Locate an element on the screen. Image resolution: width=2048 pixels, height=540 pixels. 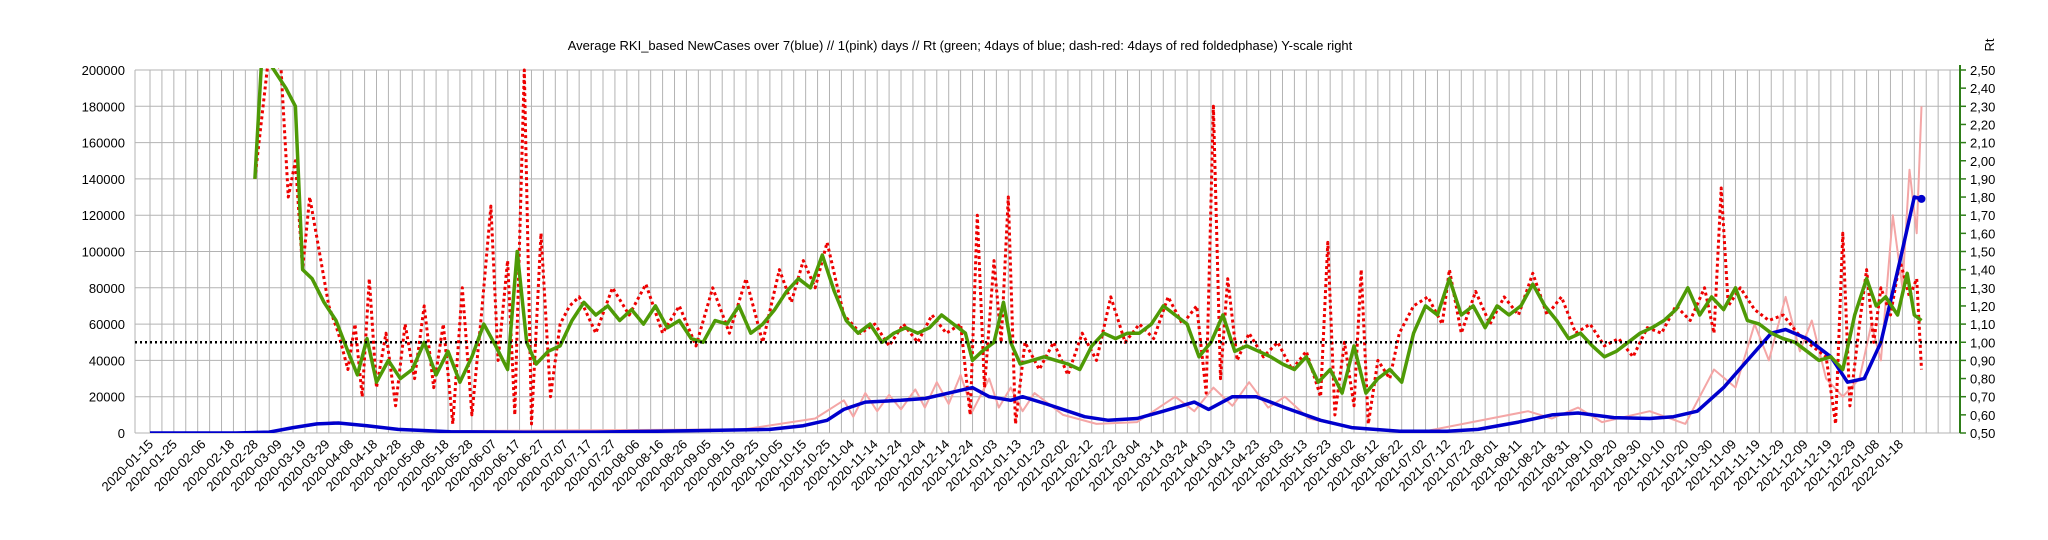
y2-tick-label: 1,40 is located at coordinates (1982, 270).